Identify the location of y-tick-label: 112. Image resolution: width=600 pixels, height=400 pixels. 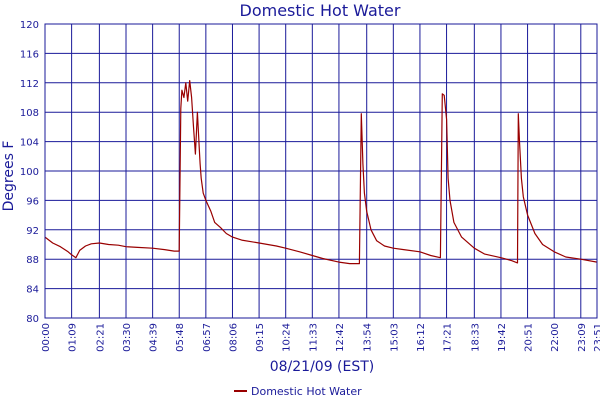
(29, 84).